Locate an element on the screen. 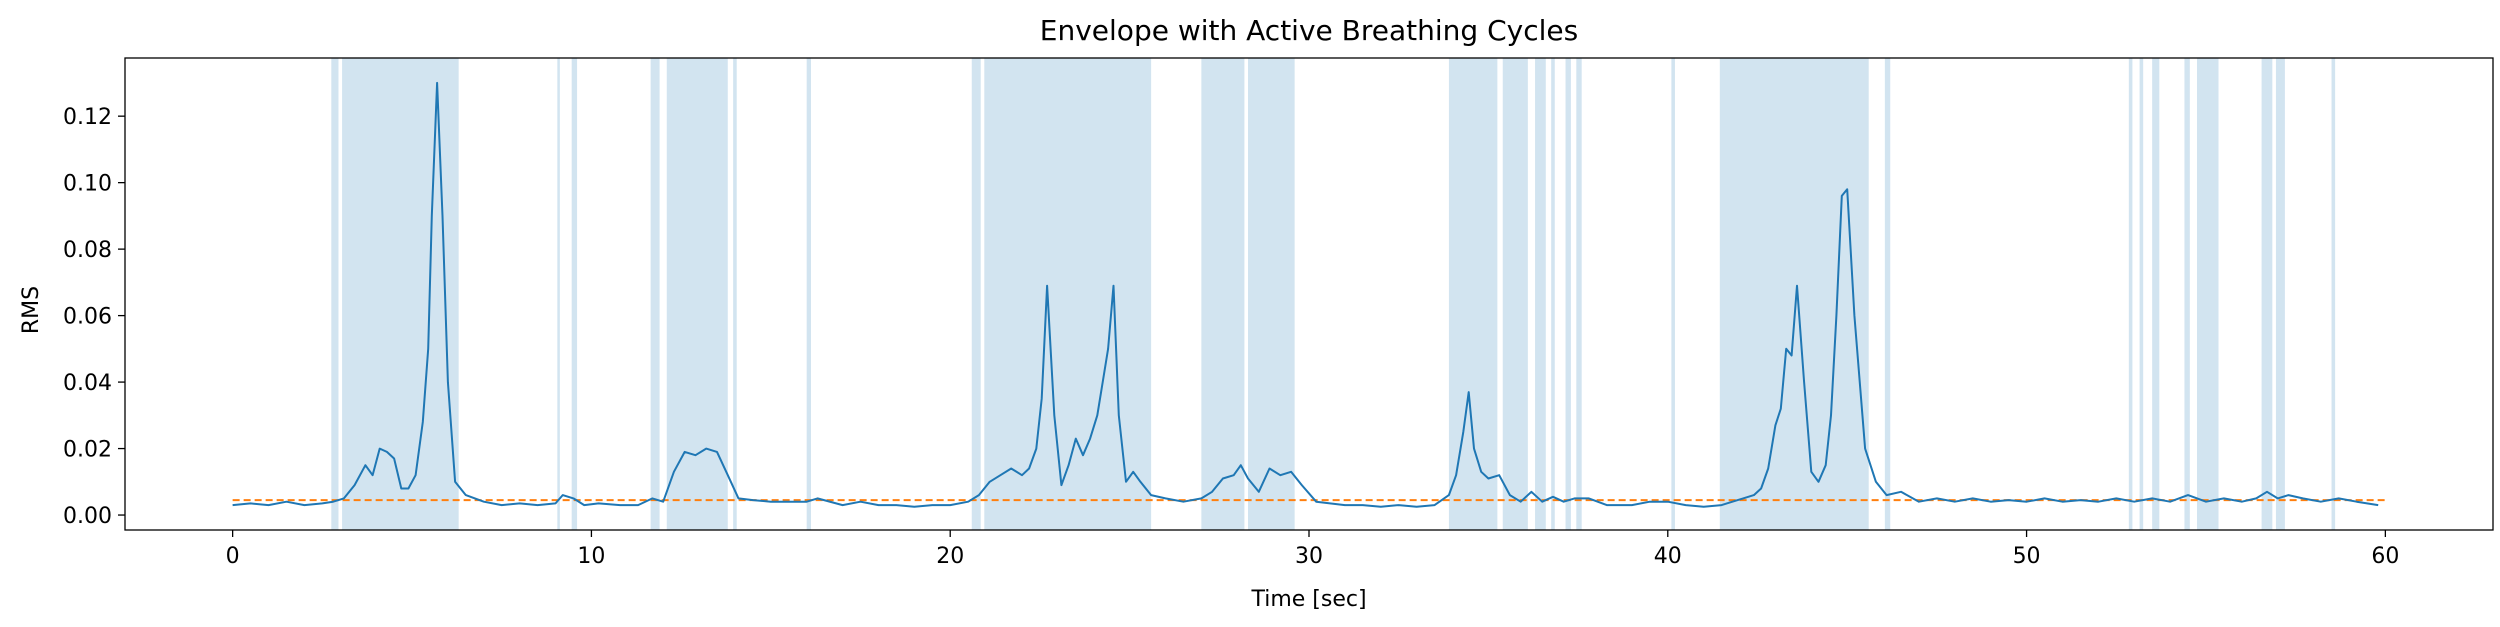 This screenshot has height=627, width=2500. y-tick-label-3: 0.06 is located at coordinates (87, 317).